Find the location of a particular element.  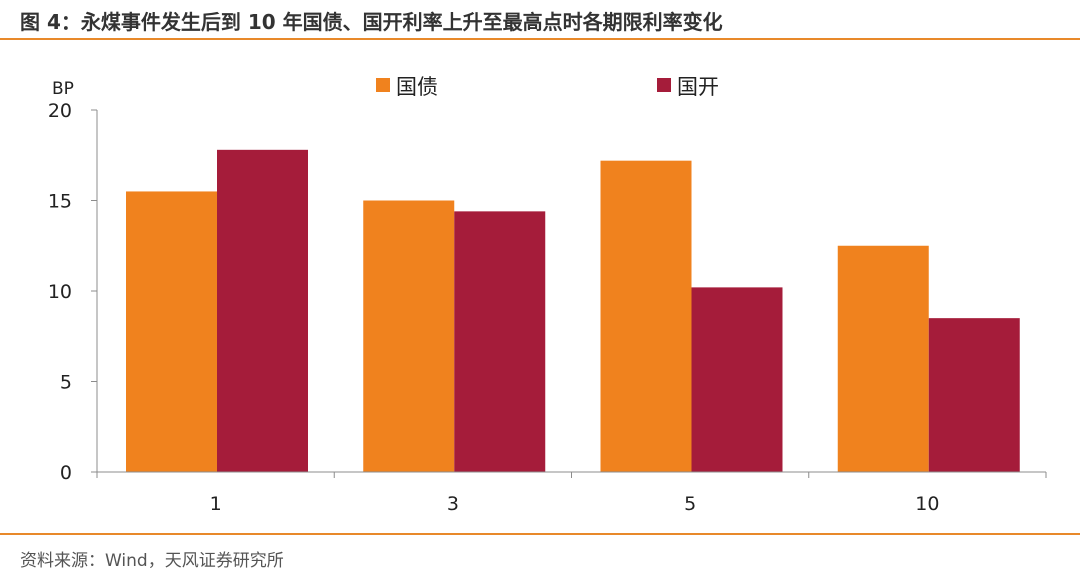

y-tick-label: 0 is located at coordinates (66, 473).